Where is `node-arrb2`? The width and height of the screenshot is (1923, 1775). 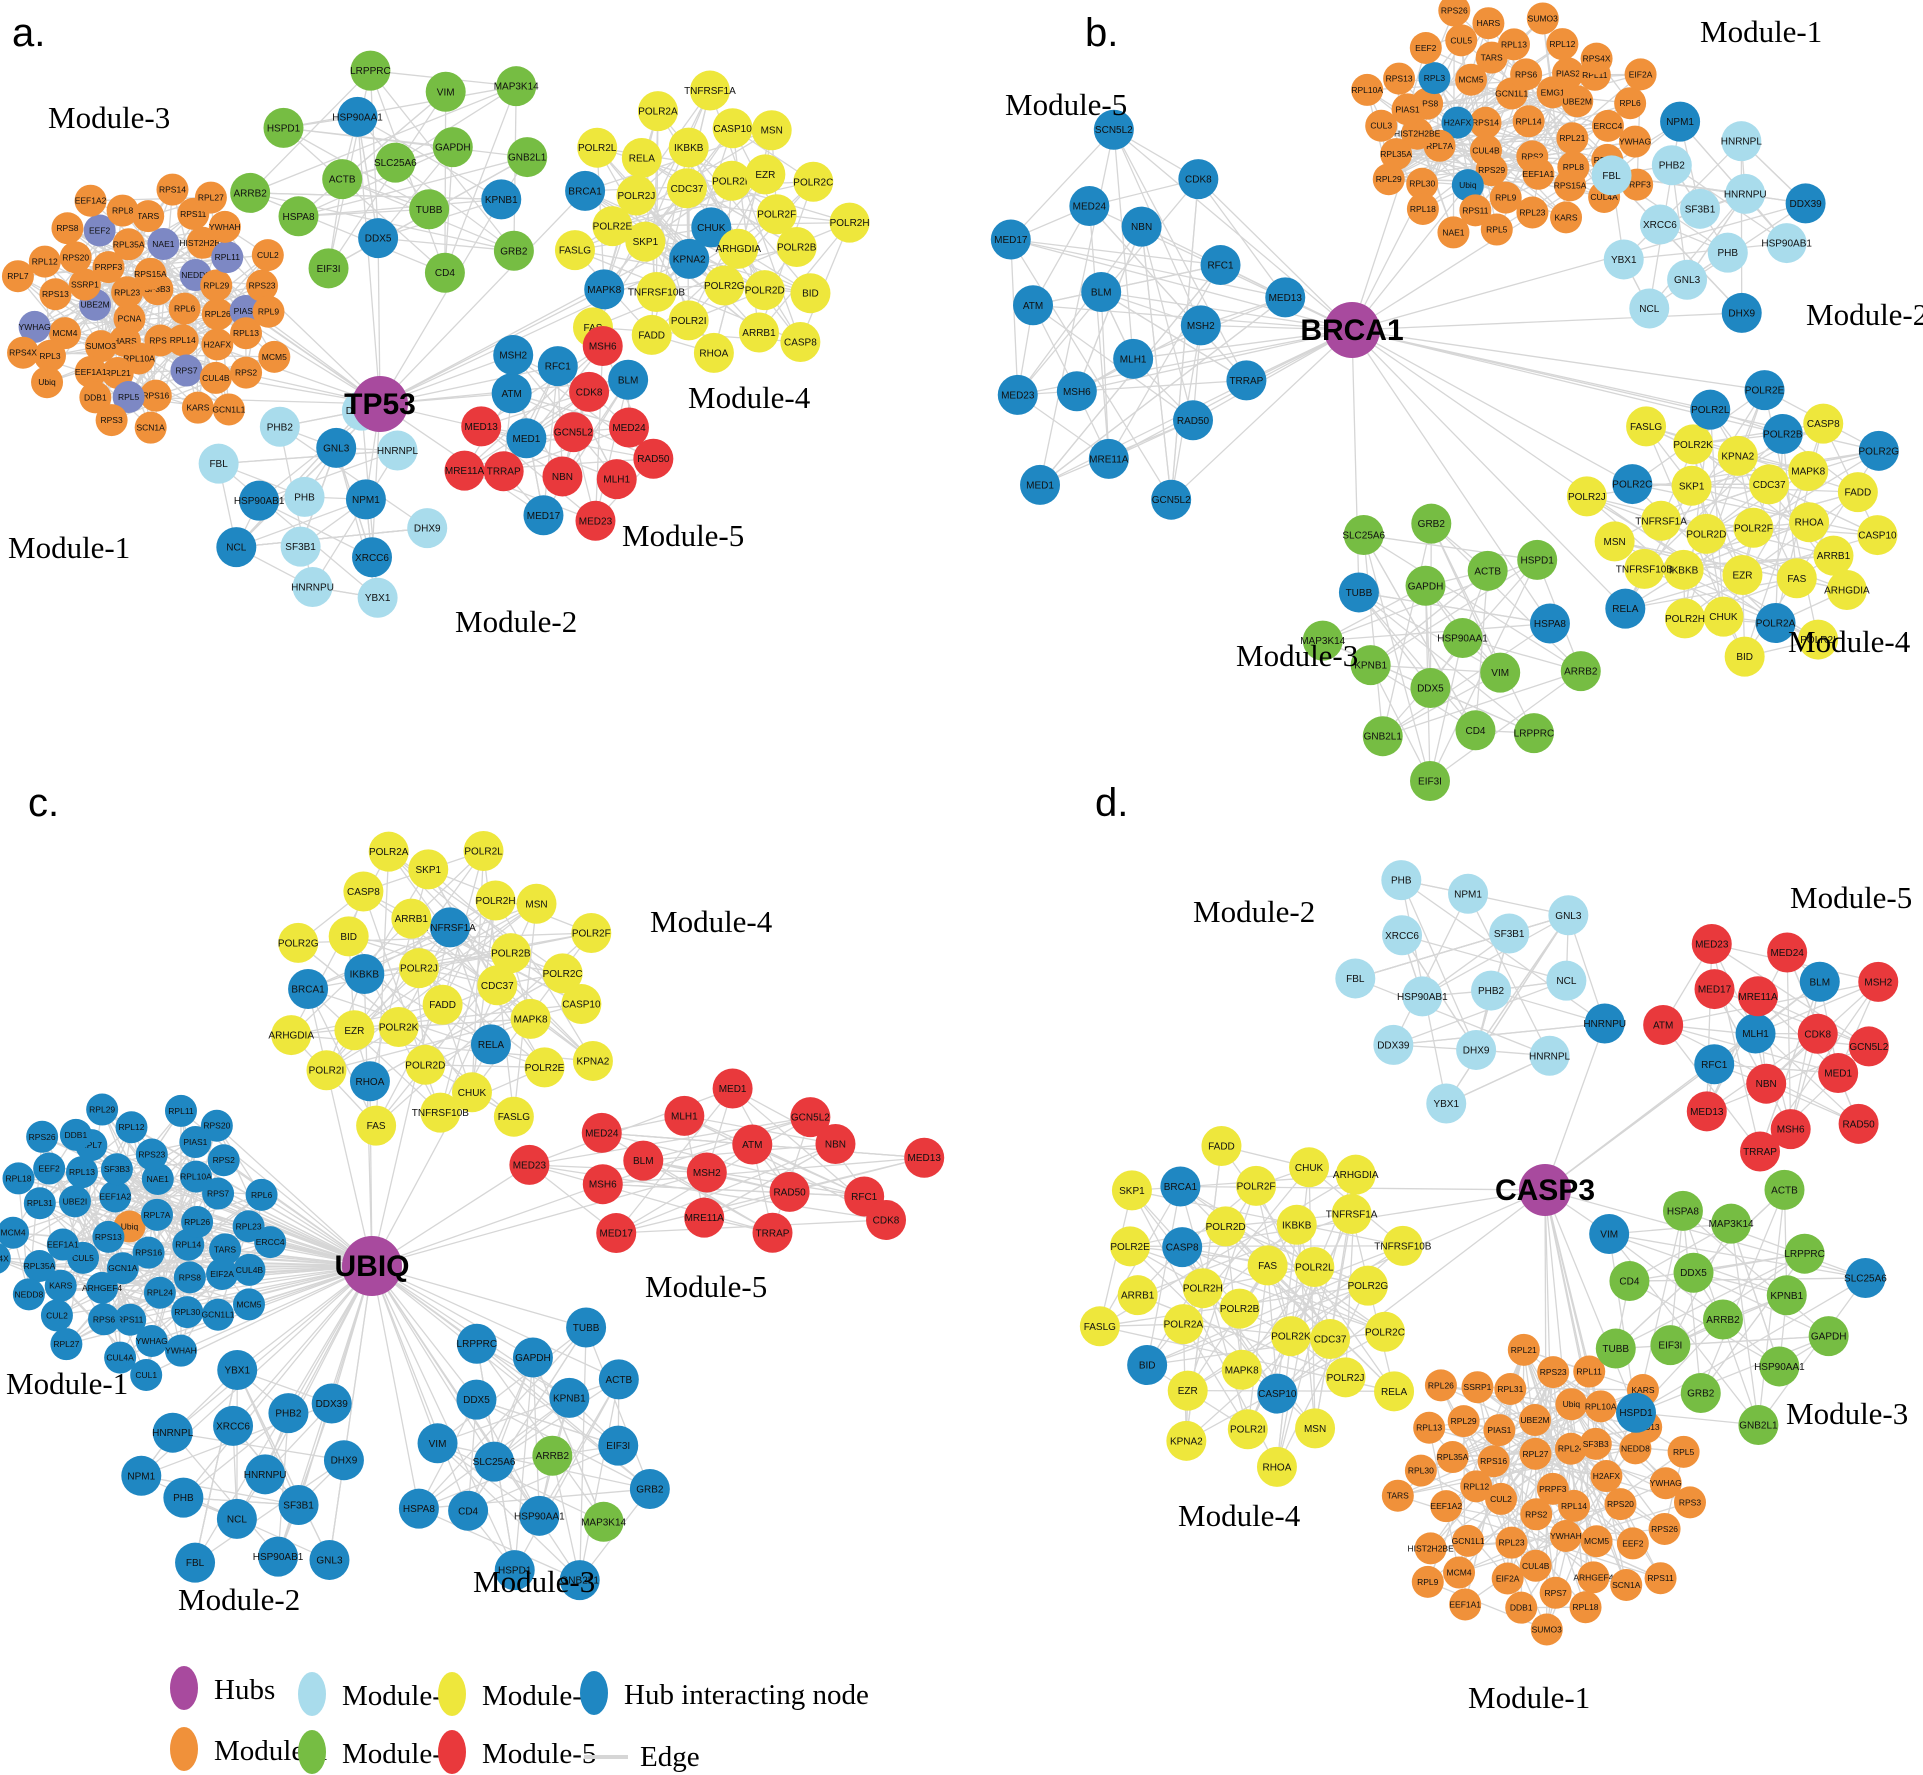
node-arrb2 is located at coordinates (552, 1455).